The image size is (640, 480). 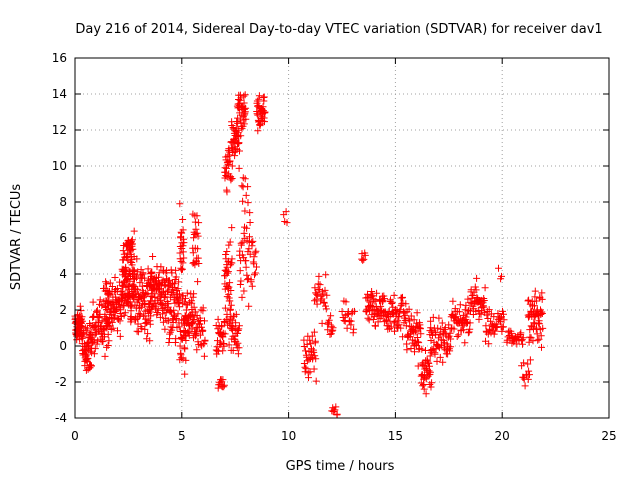 What do you see at coordinates (608, 436) in the screenshot?
I see `x-tick-label: 25` at bounding box center [608, 436].